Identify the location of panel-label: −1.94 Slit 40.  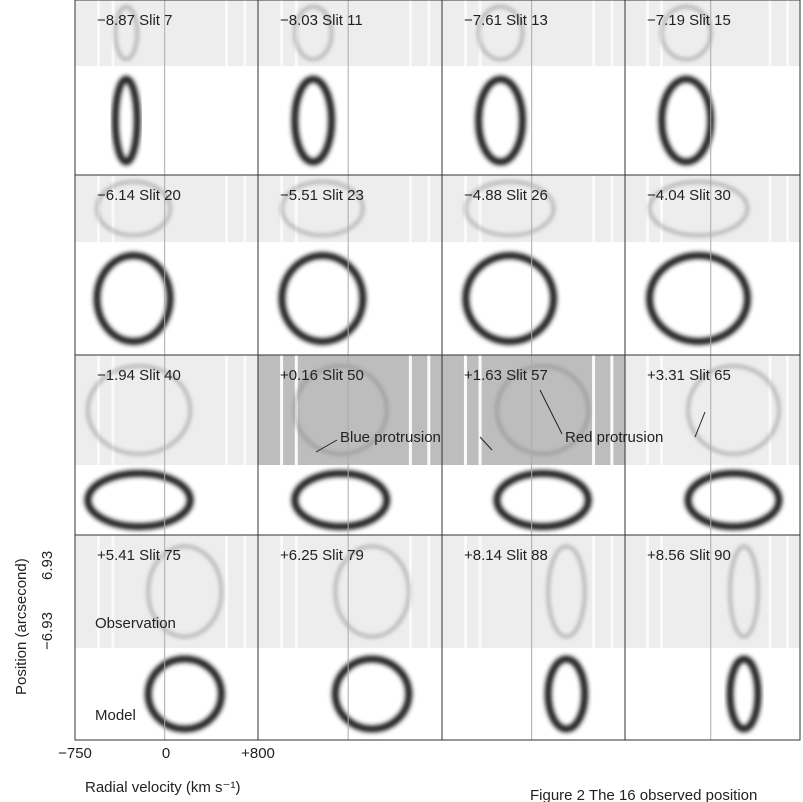
(139, 375).